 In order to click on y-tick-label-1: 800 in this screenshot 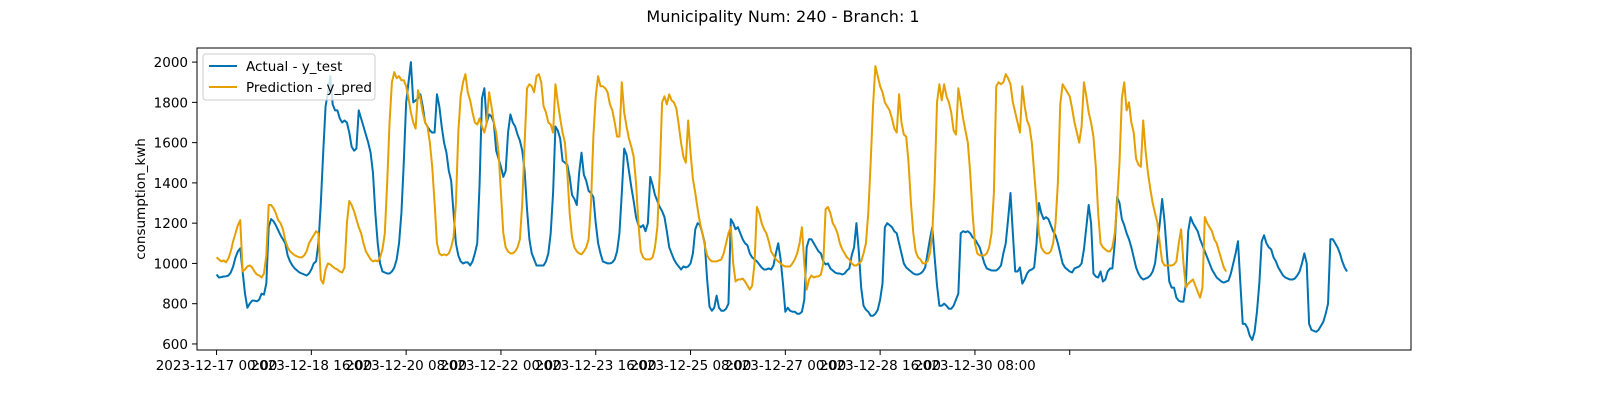, I will do `click(175, 305)`.